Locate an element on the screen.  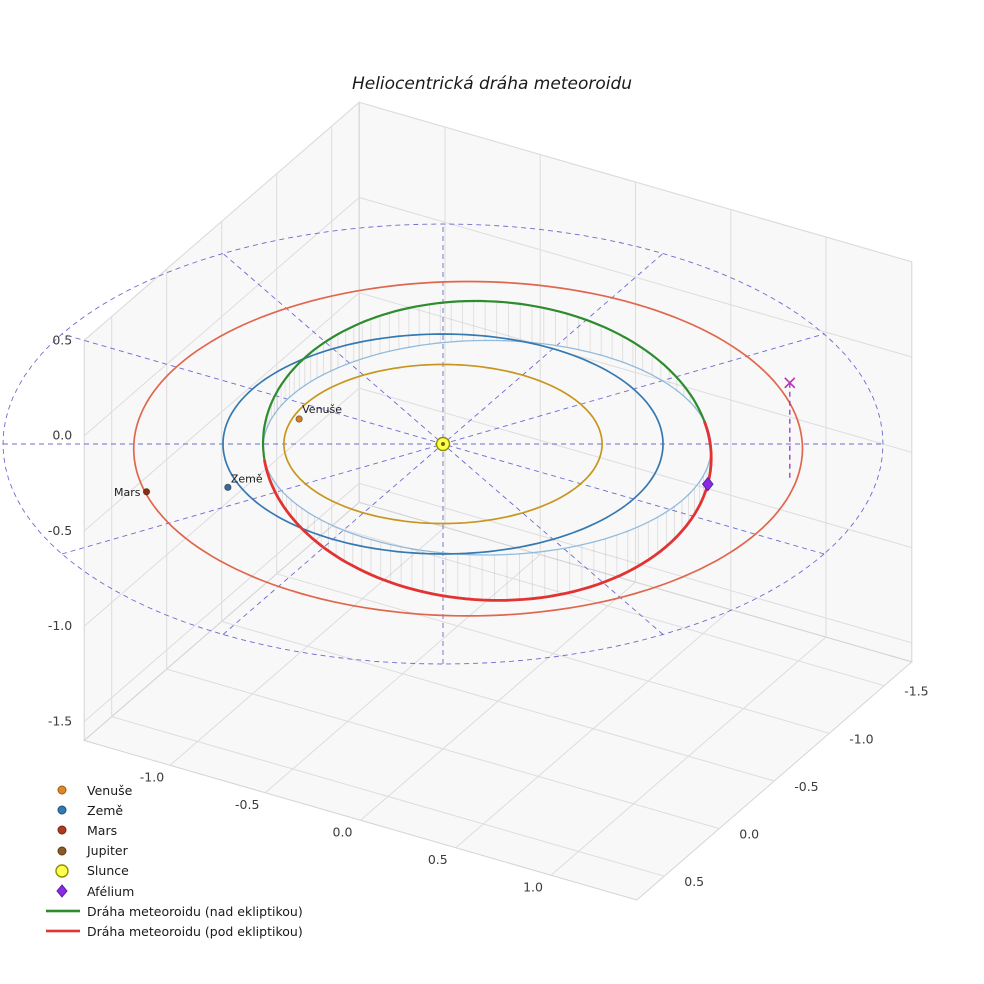
stem-lines is located at coordinates (487, 451).